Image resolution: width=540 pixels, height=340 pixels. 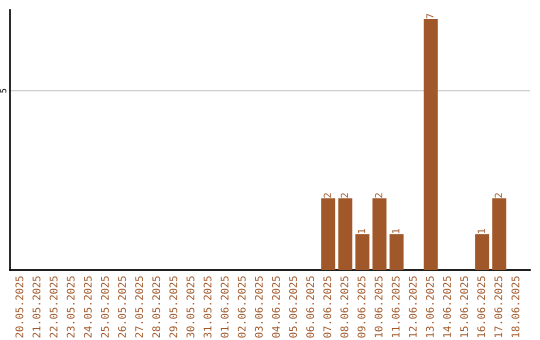 What do you see at coordinates (362, 307) in the screenshot?
I see `x-tick-label: 09.06.2025` at bounding box center [362, 307].